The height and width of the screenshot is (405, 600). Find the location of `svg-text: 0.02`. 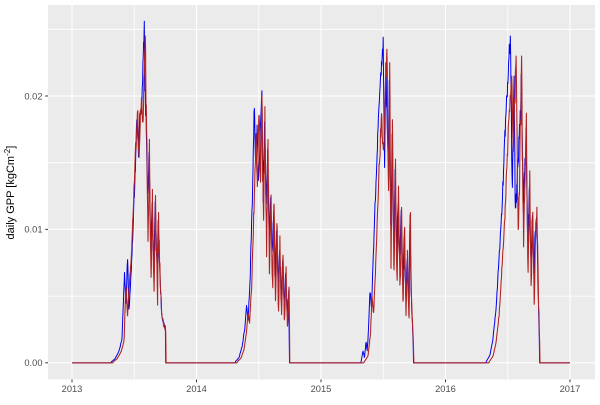

svg-text: 0.02 is located at coordinates (33, 96).